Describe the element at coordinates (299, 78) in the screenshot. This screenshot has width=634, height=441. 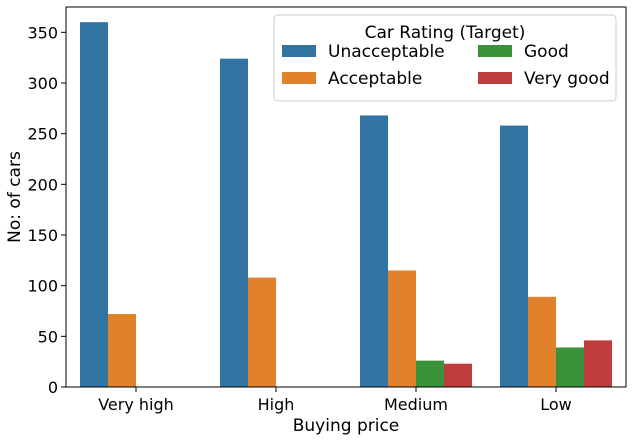
I see `legend-swatch-acceptable` at that location.